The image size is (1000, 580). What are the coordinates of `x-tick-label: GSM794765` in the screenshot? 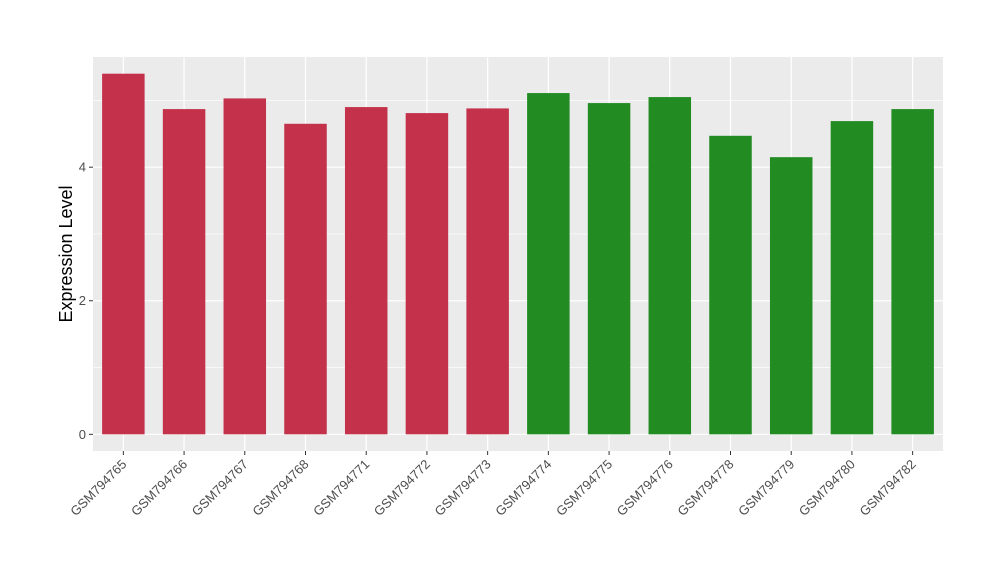 It's located at (98, 488).